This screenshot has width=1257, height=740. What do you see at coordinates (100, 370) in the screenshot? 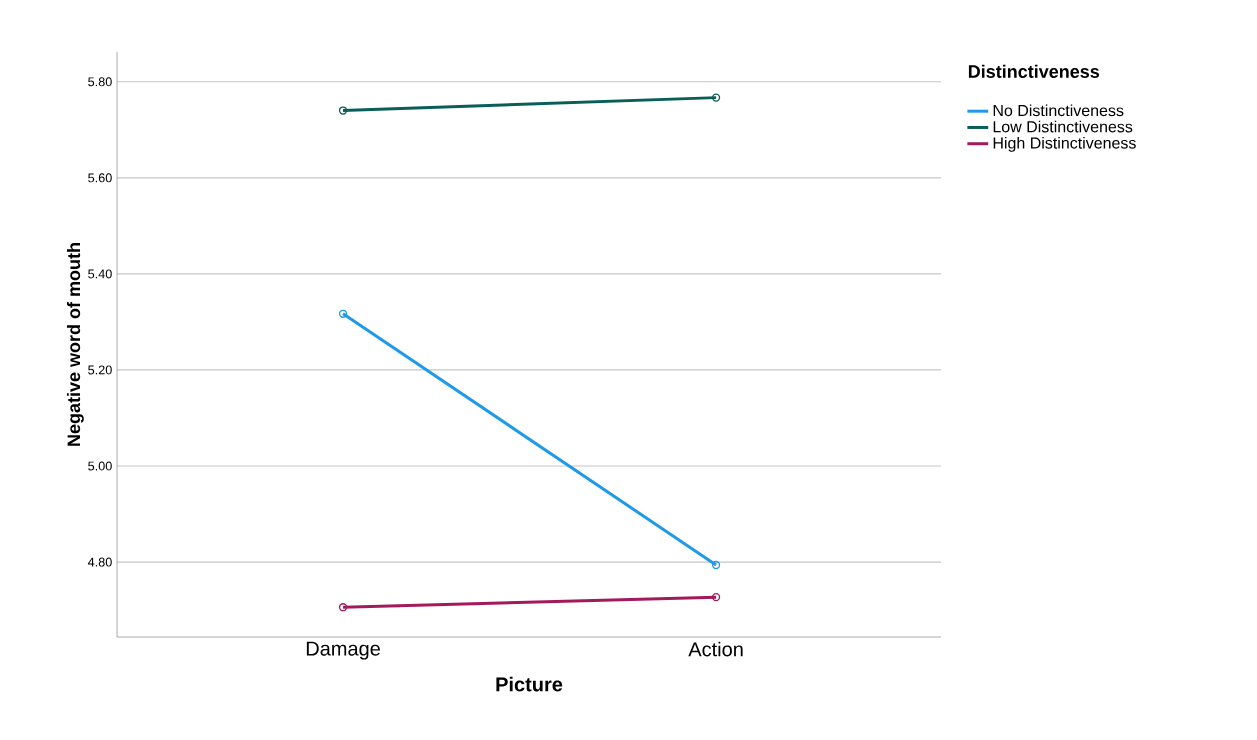
I see `y-tick-label: 5.20` at bounding box center [100, 370].